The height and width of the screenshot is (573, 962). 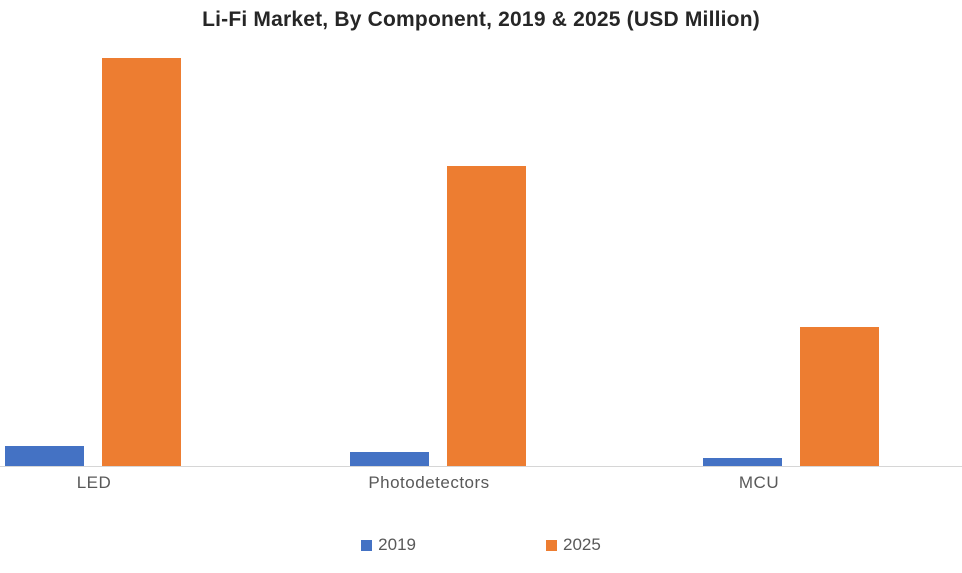 What do you see at coordinates (429, 482) in the screenshot?
I see `x-label-photodetectors: Photodetectors` at bounding box center [429, 482].